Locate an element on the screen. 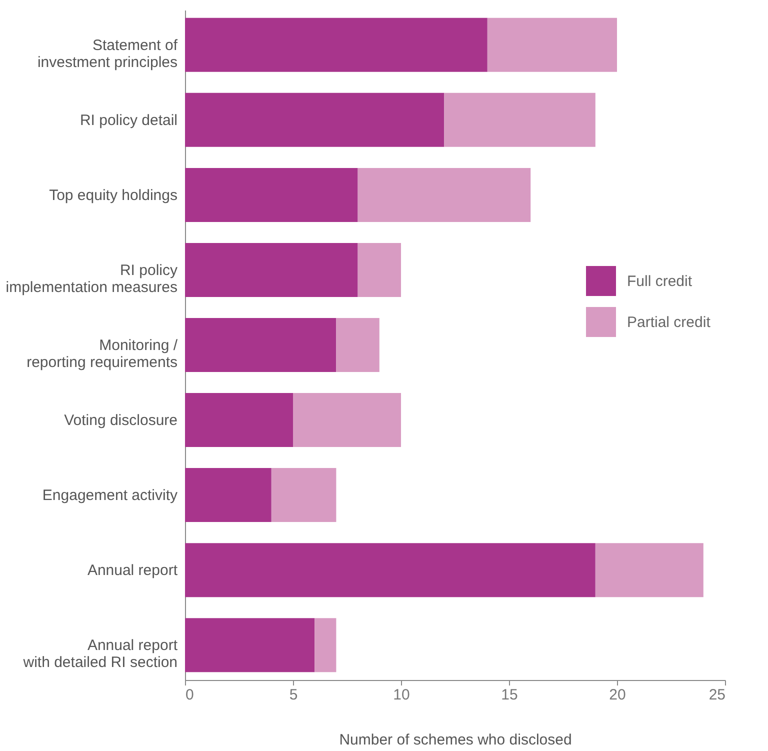 This screenshot has height=751, width=768. x-tick-label: 0 is located at coordinates (190, 695).